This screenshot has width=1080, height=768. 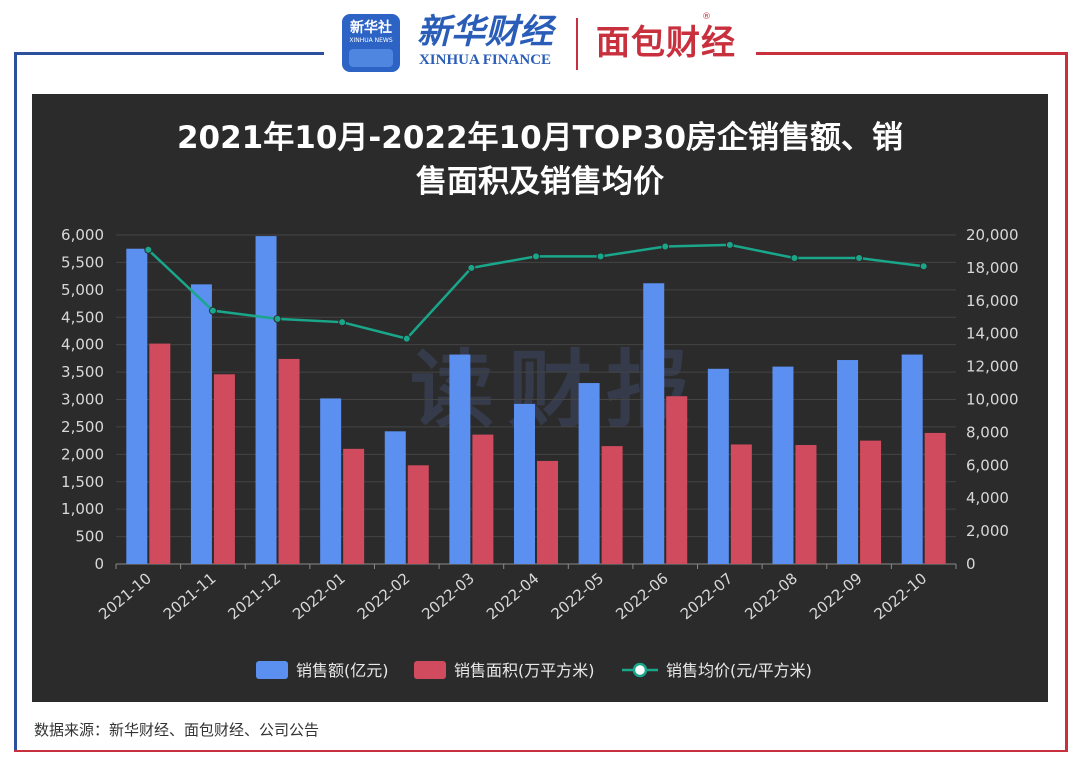 What do you see at coordinates (541, 751) in the screenshot?
I see `frame-bottom-line` at bounding box center [541, 751].